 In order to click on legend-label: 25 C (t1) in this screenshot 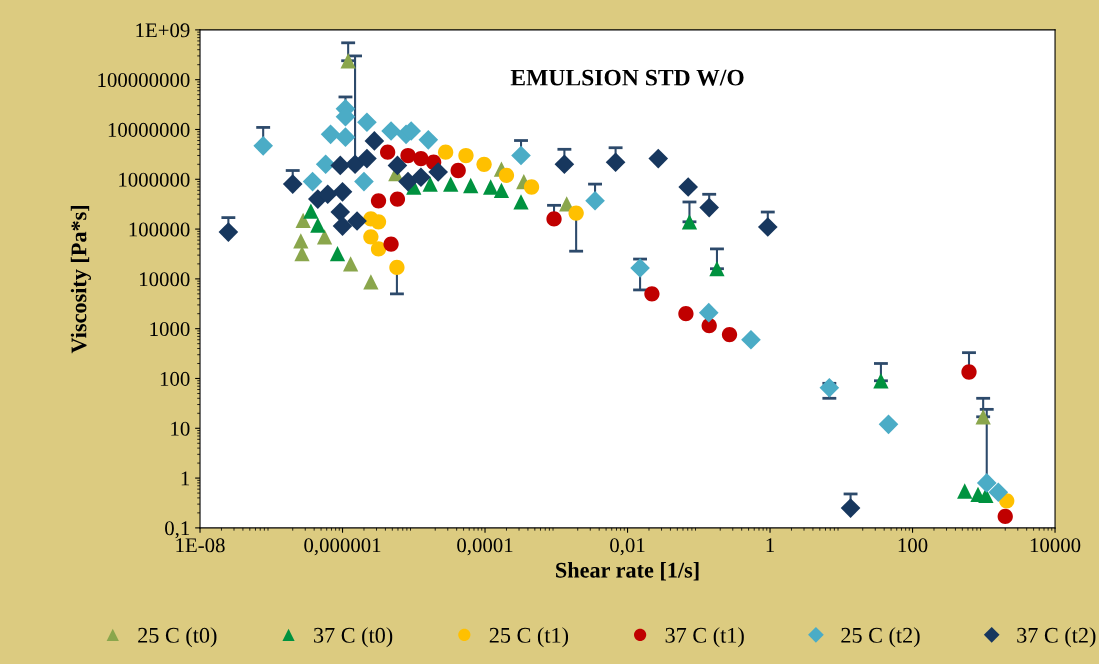, I will do `click(529, 637)`.